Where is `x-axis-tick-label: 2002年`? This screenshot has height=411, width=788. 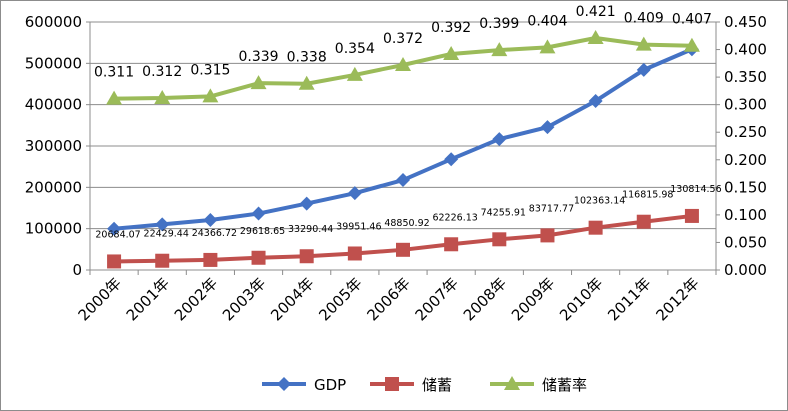
x-axis-tick-label: 2002年 is located at coordinates (196, 299).